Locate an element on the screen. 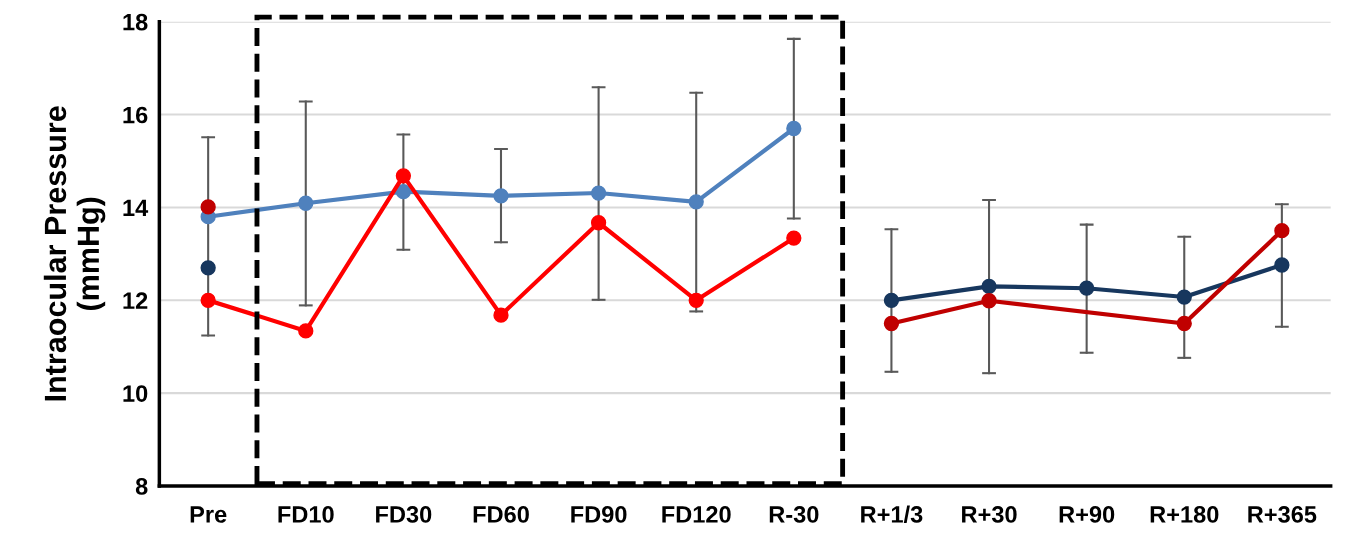 This screenshot has width=1362, height=543. x-tick-label: R+30 is located at coordinates (989, 514).